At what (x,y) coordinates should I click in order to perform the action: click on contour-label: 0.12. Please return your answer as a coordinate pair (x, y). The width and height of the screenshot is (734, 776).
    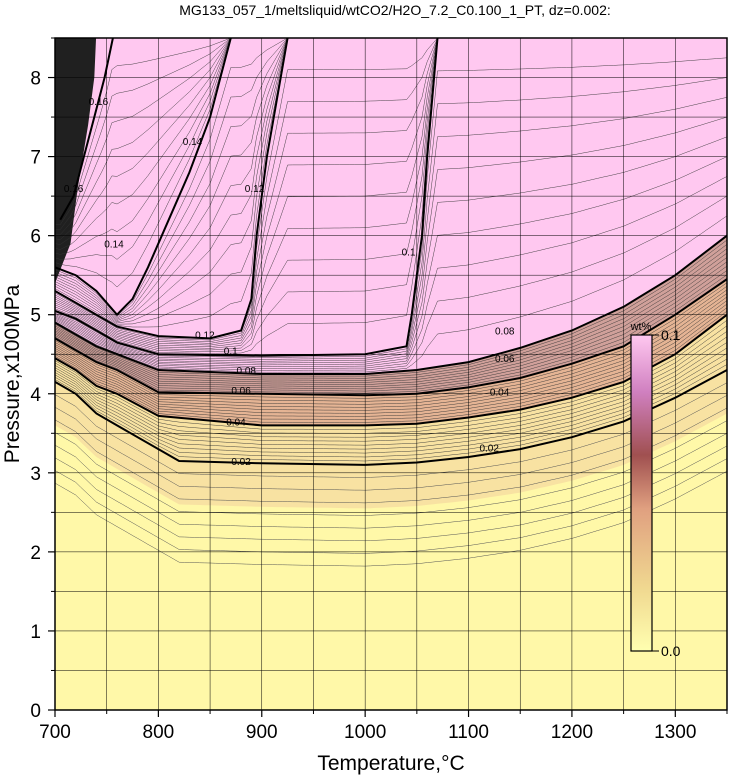
    Looking at the image, I should click on (205, 335).